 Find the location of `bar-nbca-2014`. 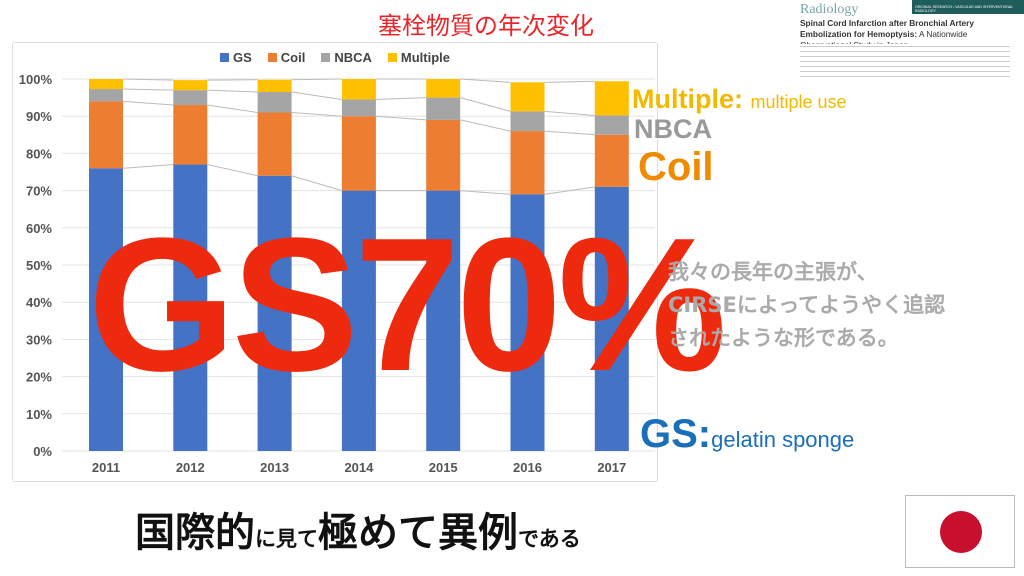

bar-nbca-2014 is located at coordinates (358, 108).